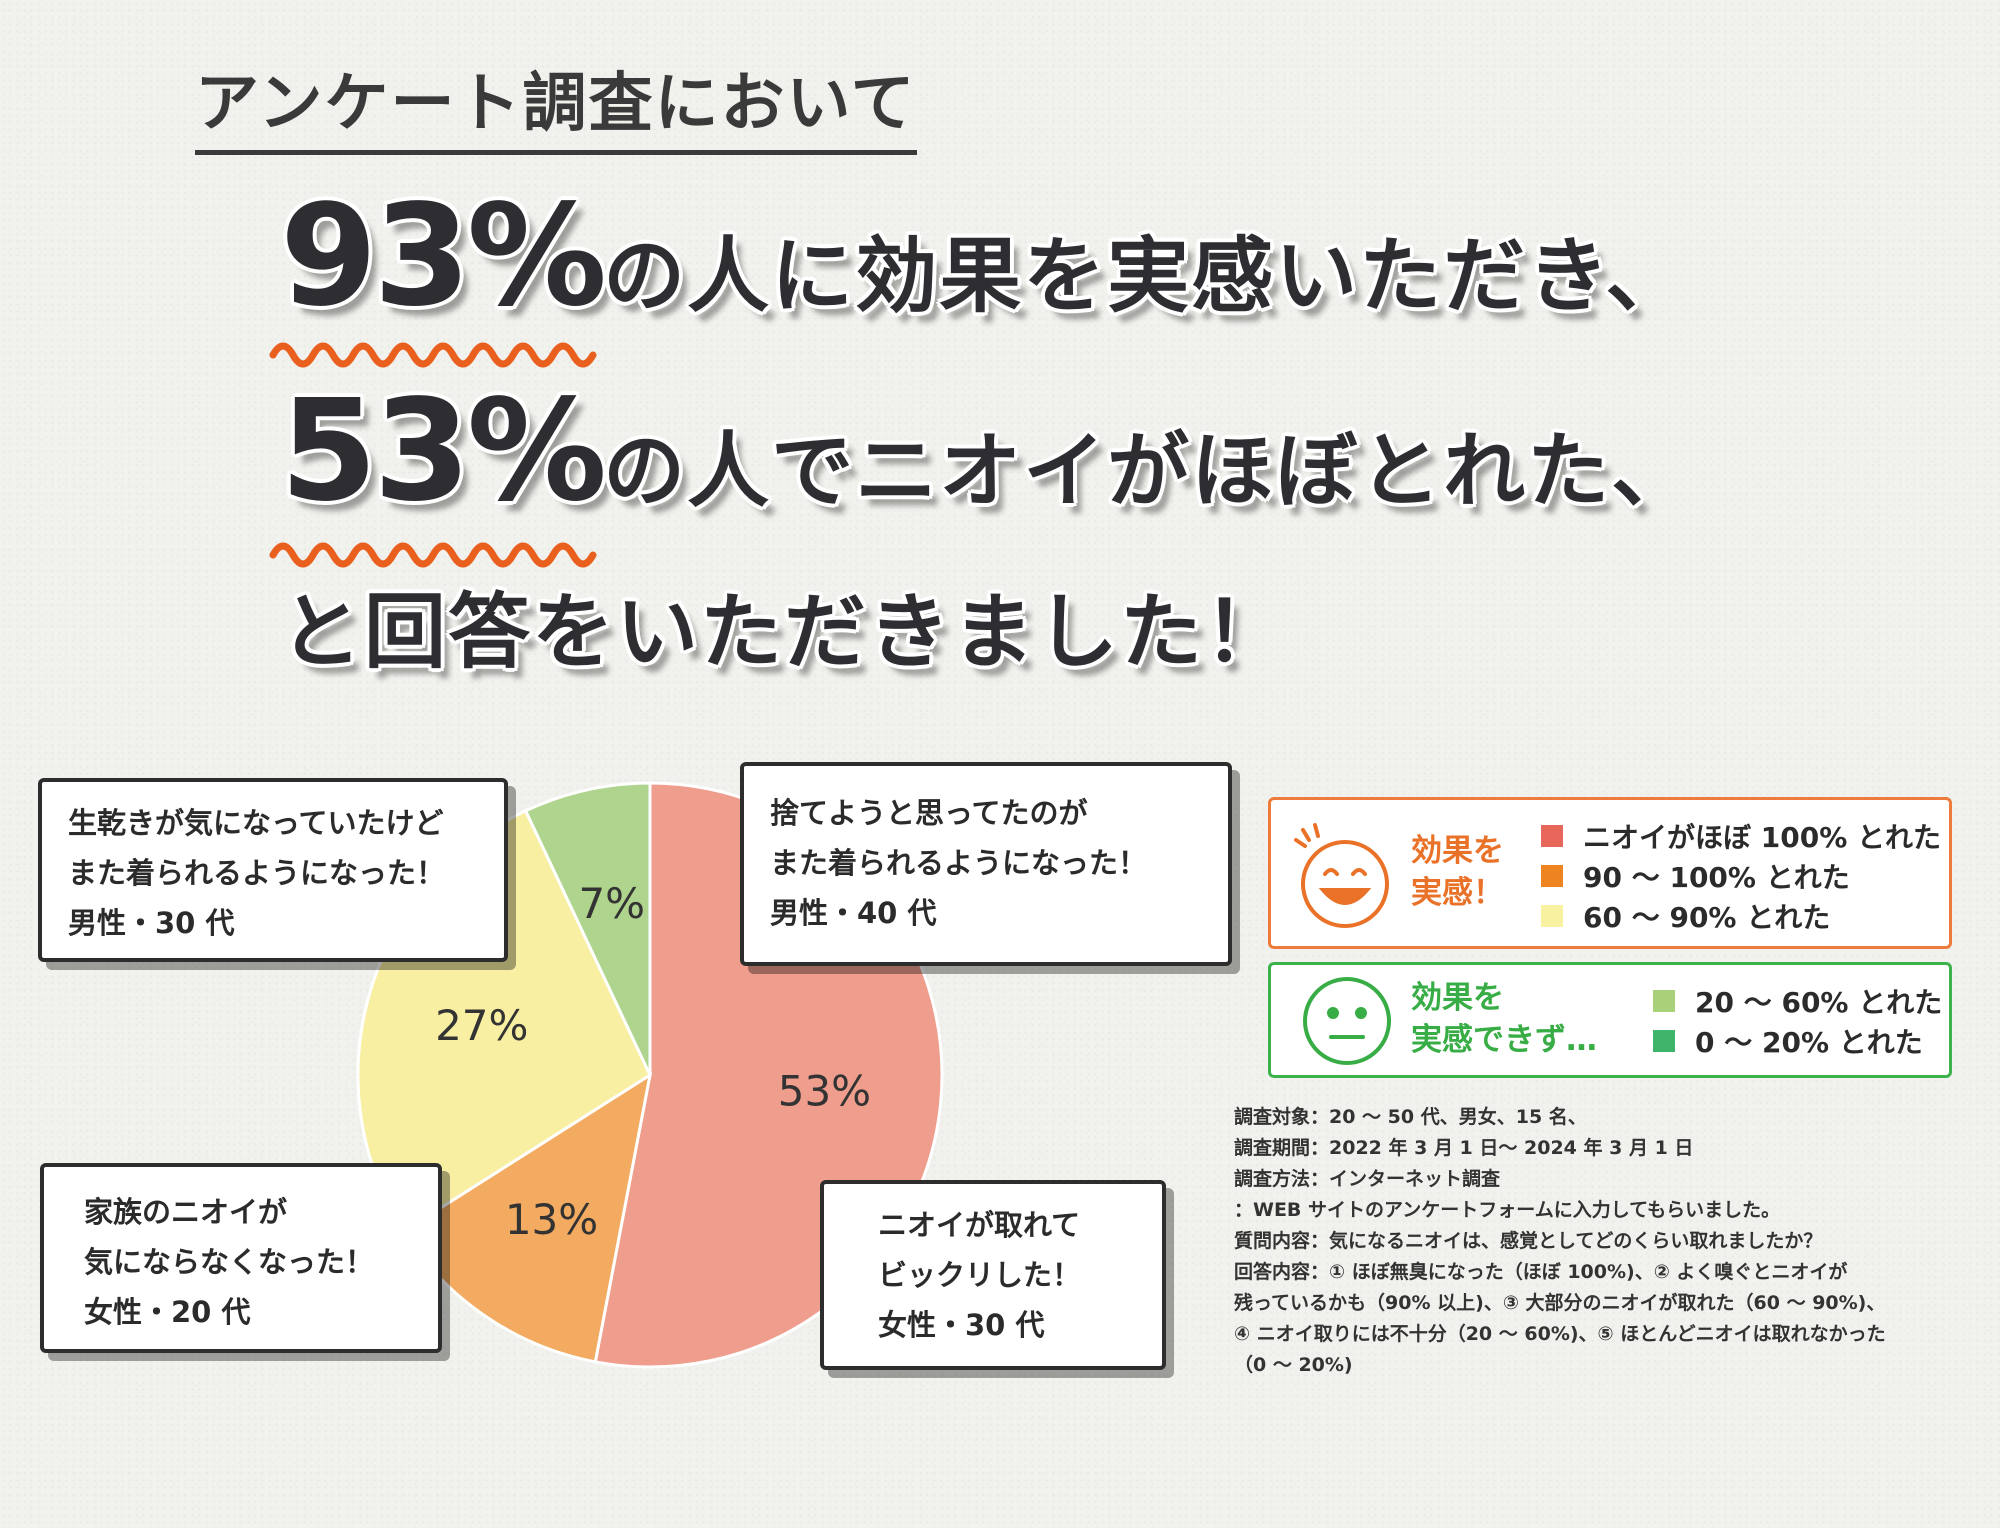 The height and width of the screenshot is (1528, 2000). I want to click on comment-bubble-3: 家族のニオイが 気にならなくなった！ 女性・20 代, so click(241, 1258).